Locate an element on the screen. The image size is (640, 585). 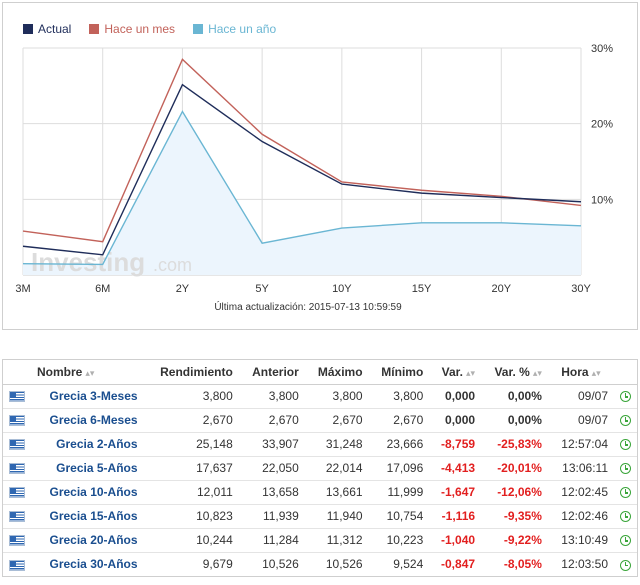
bond-name-link: Grecia 20-Años is located at coordinates (87, 540).